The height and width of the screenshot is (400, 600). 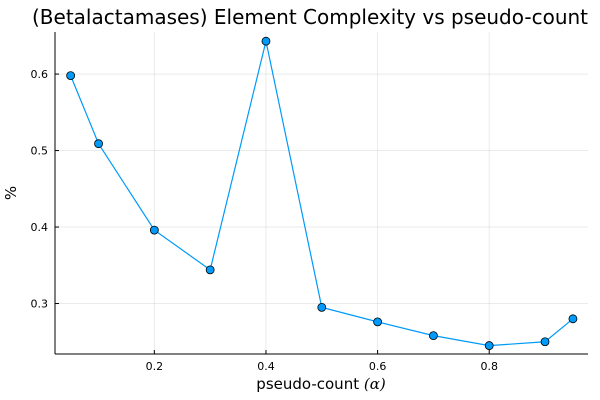 I want to click on x-tick-label: 0.2, so click(x=155, y=366).